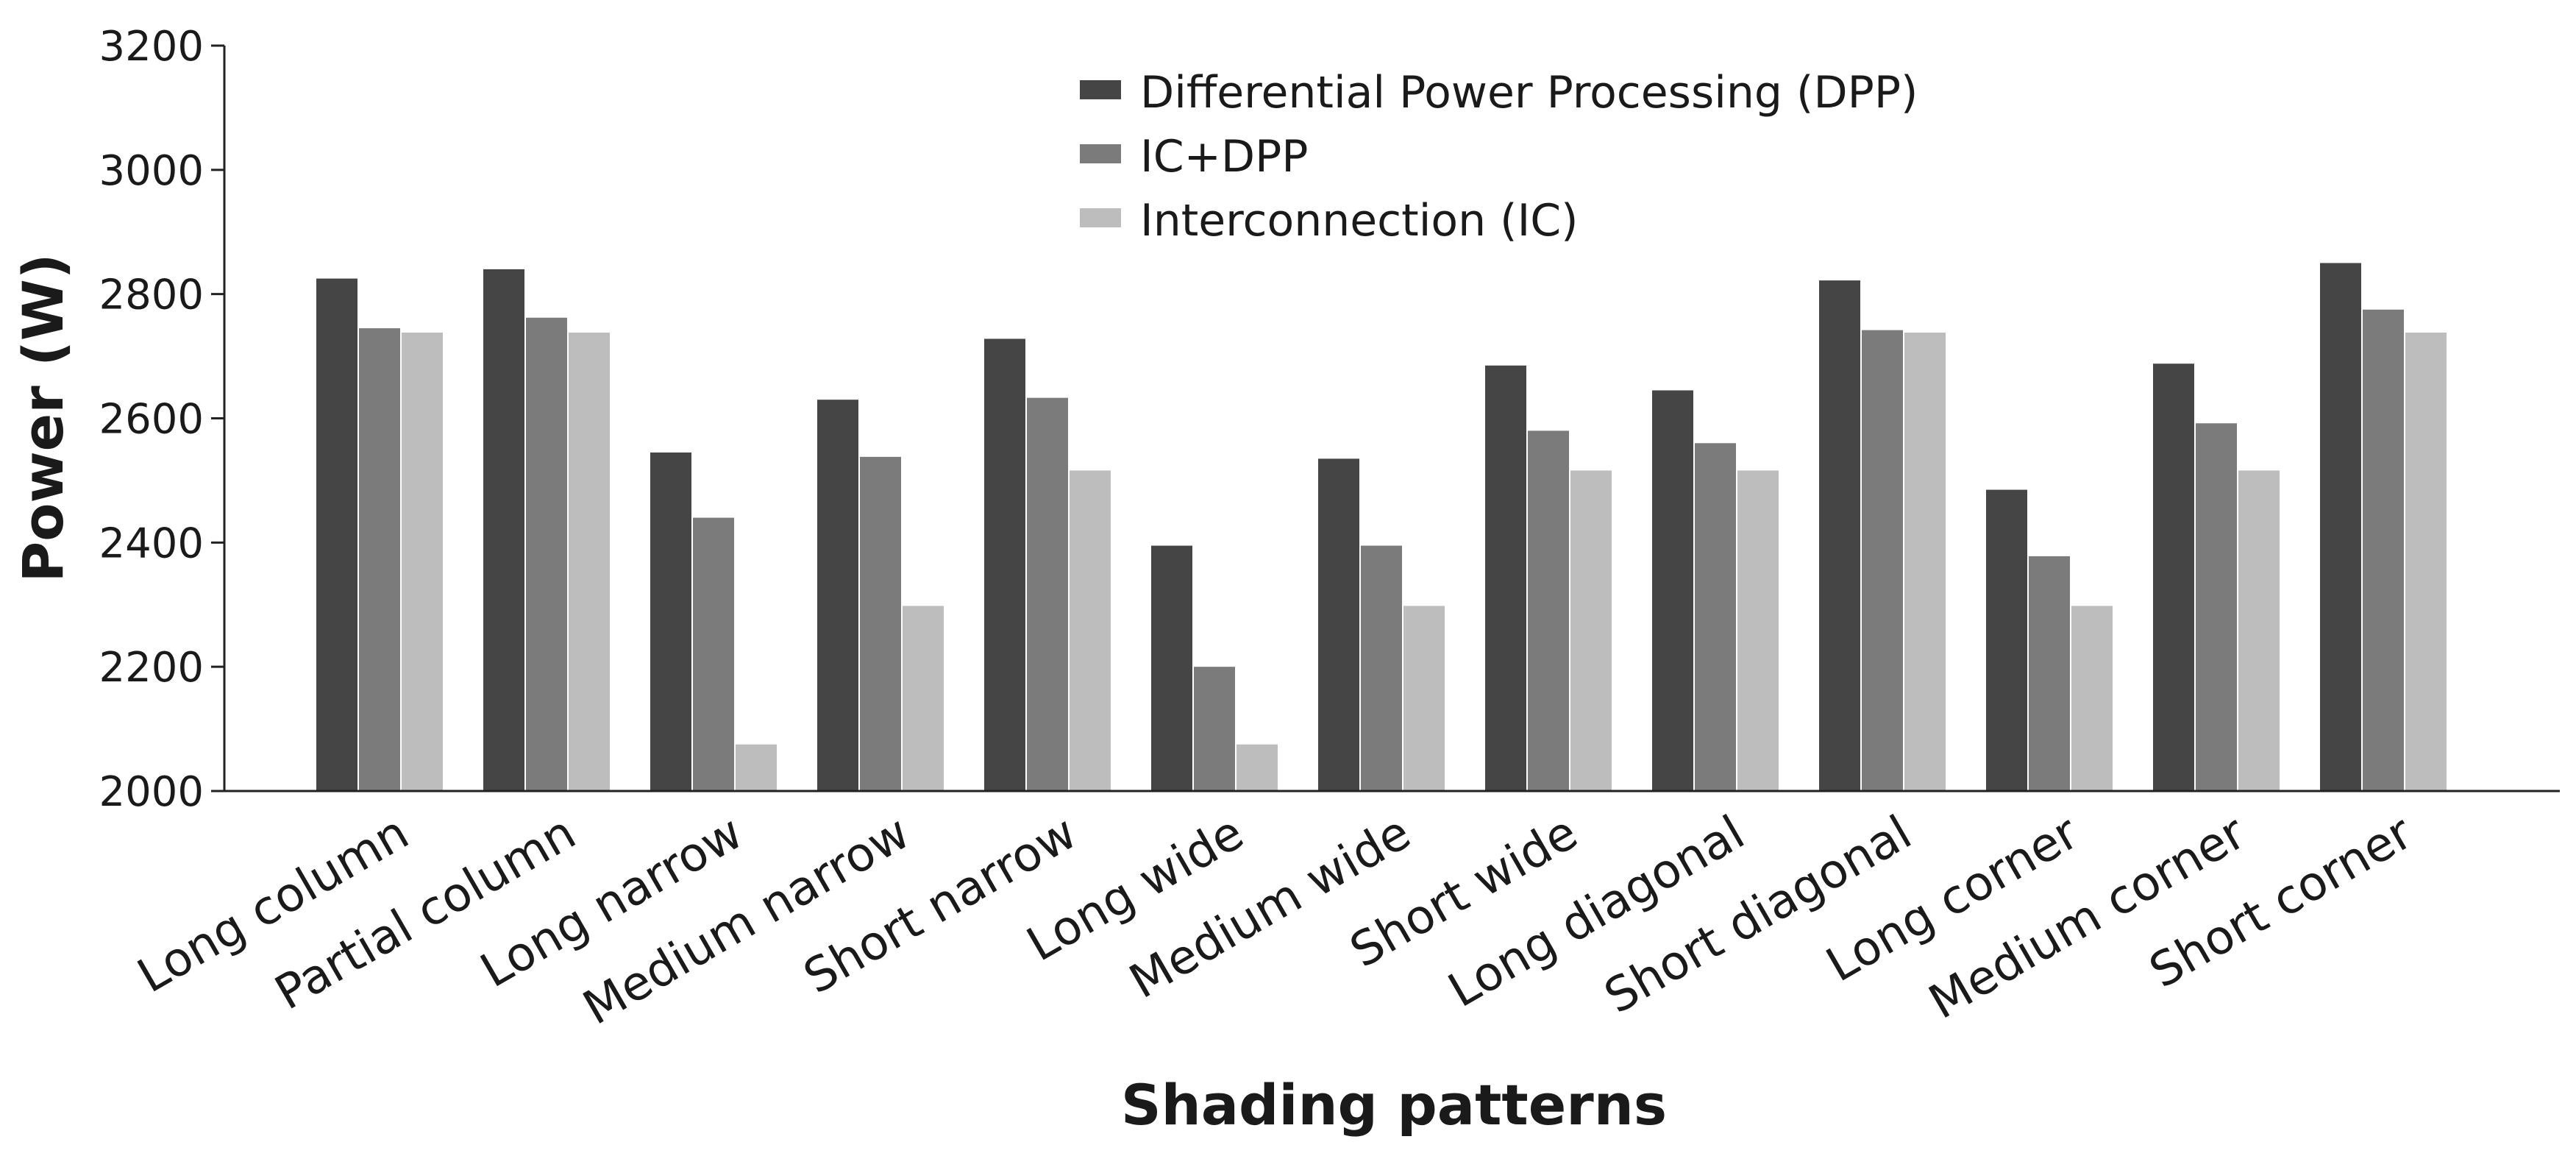  I want to click on y-ticks-group: 2000 2200 2400 2600 2800 3000 3200, so click(161, 419).